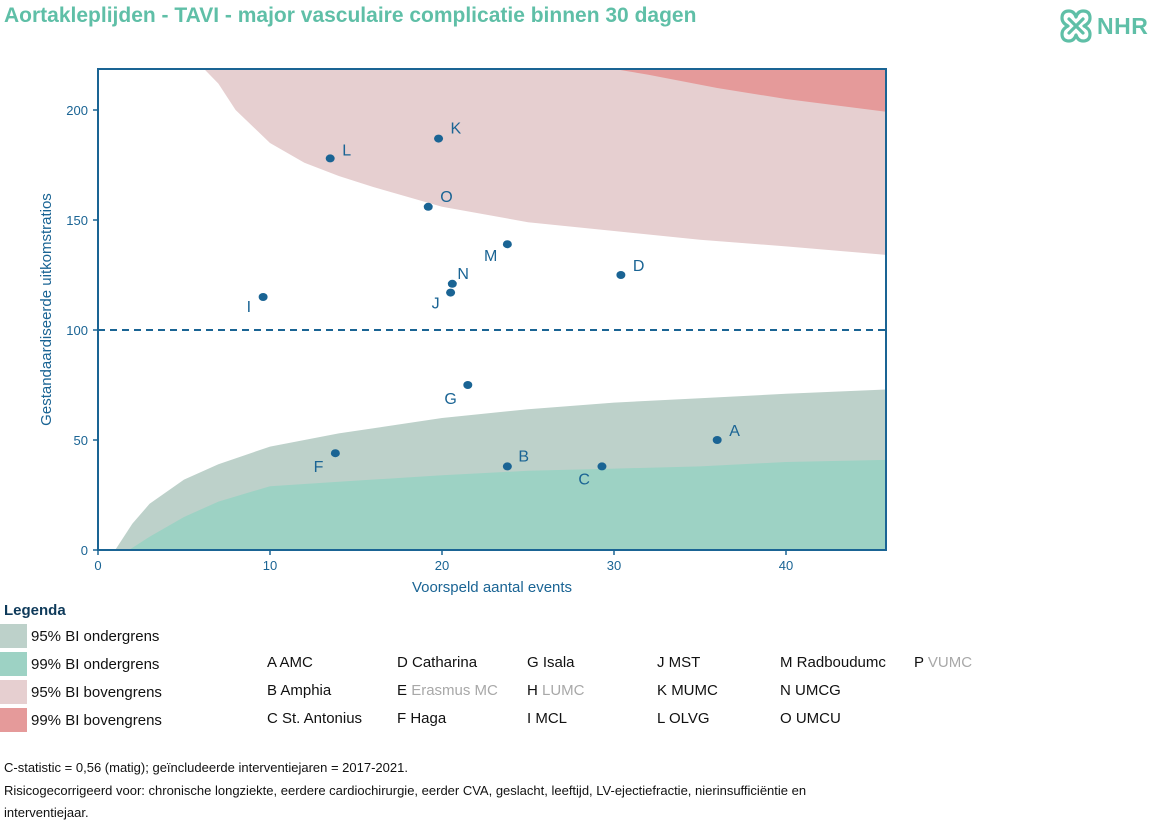 This screenshot has height=821, width=1162. What do you see at coordinates (452, 283) in the screenshot?
I see `data-point-n` at bounding box center [452, 283].